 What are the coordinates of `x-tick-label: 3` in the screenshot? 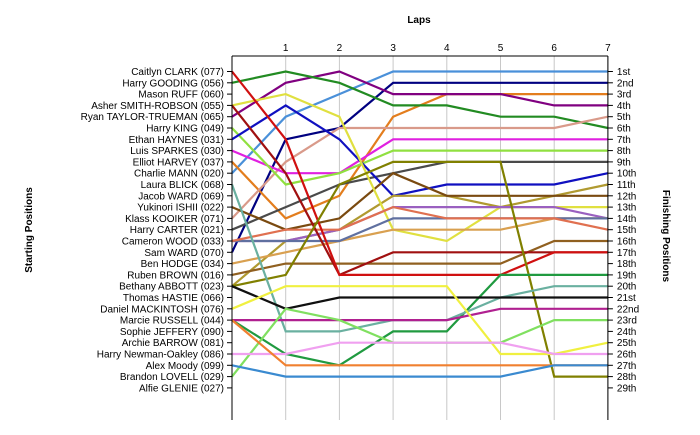 It's located at (393, 48).